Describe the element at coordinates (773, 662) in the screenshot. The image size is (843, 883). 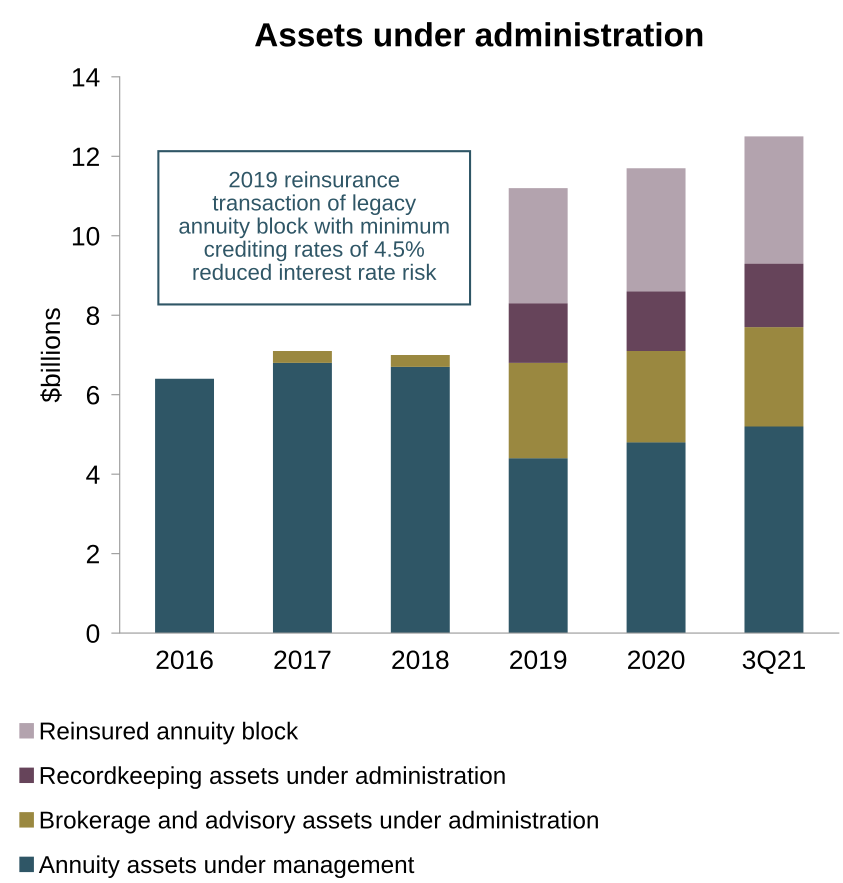
I see `x-tick-label: 3Q21` at that location.